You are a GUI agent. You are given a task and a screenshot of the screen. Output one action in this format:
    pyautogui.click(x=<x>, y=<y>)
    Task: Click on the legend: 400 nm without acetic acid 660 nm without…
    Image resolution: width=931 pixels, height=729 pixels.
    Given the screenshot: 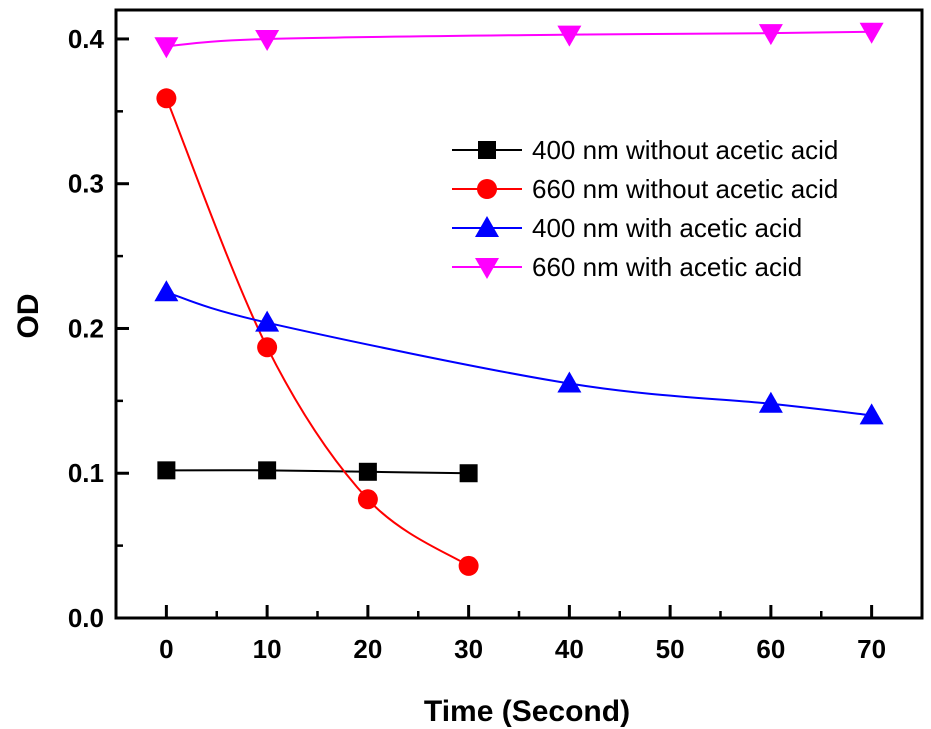 What is the action you would take?
    pyautogui.click(x=645, y=208)
    